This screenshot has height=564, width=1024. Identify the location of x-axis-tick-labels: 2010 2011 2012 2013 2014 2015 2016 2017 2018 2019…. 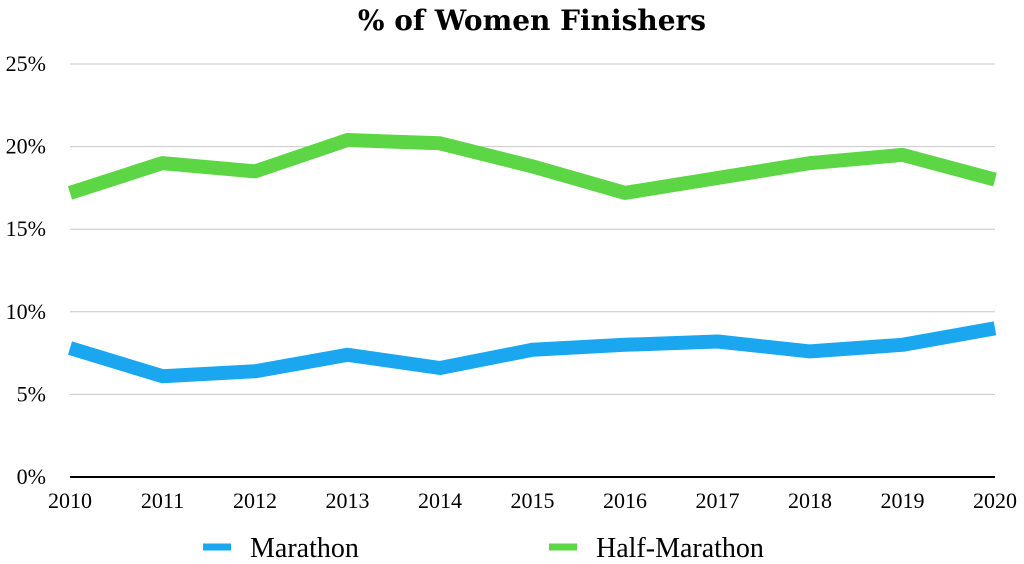
(532, 500).